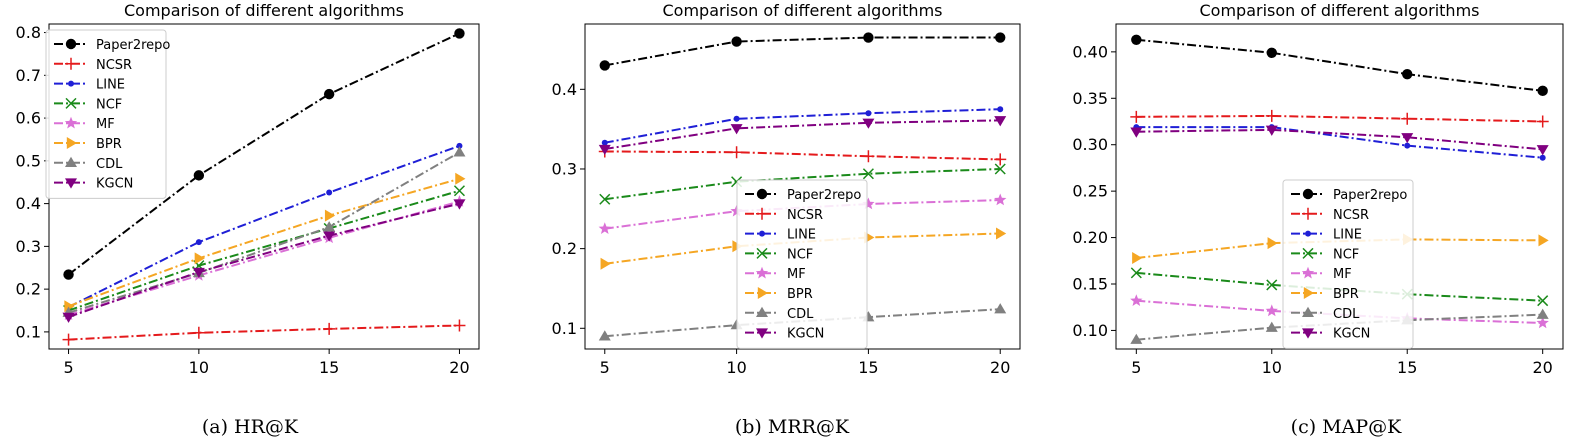 The image size is (1596, 448). Describe the element at coordinates (71, 63) in the screenshot. I see `legend-marker-ncsr` at that location.